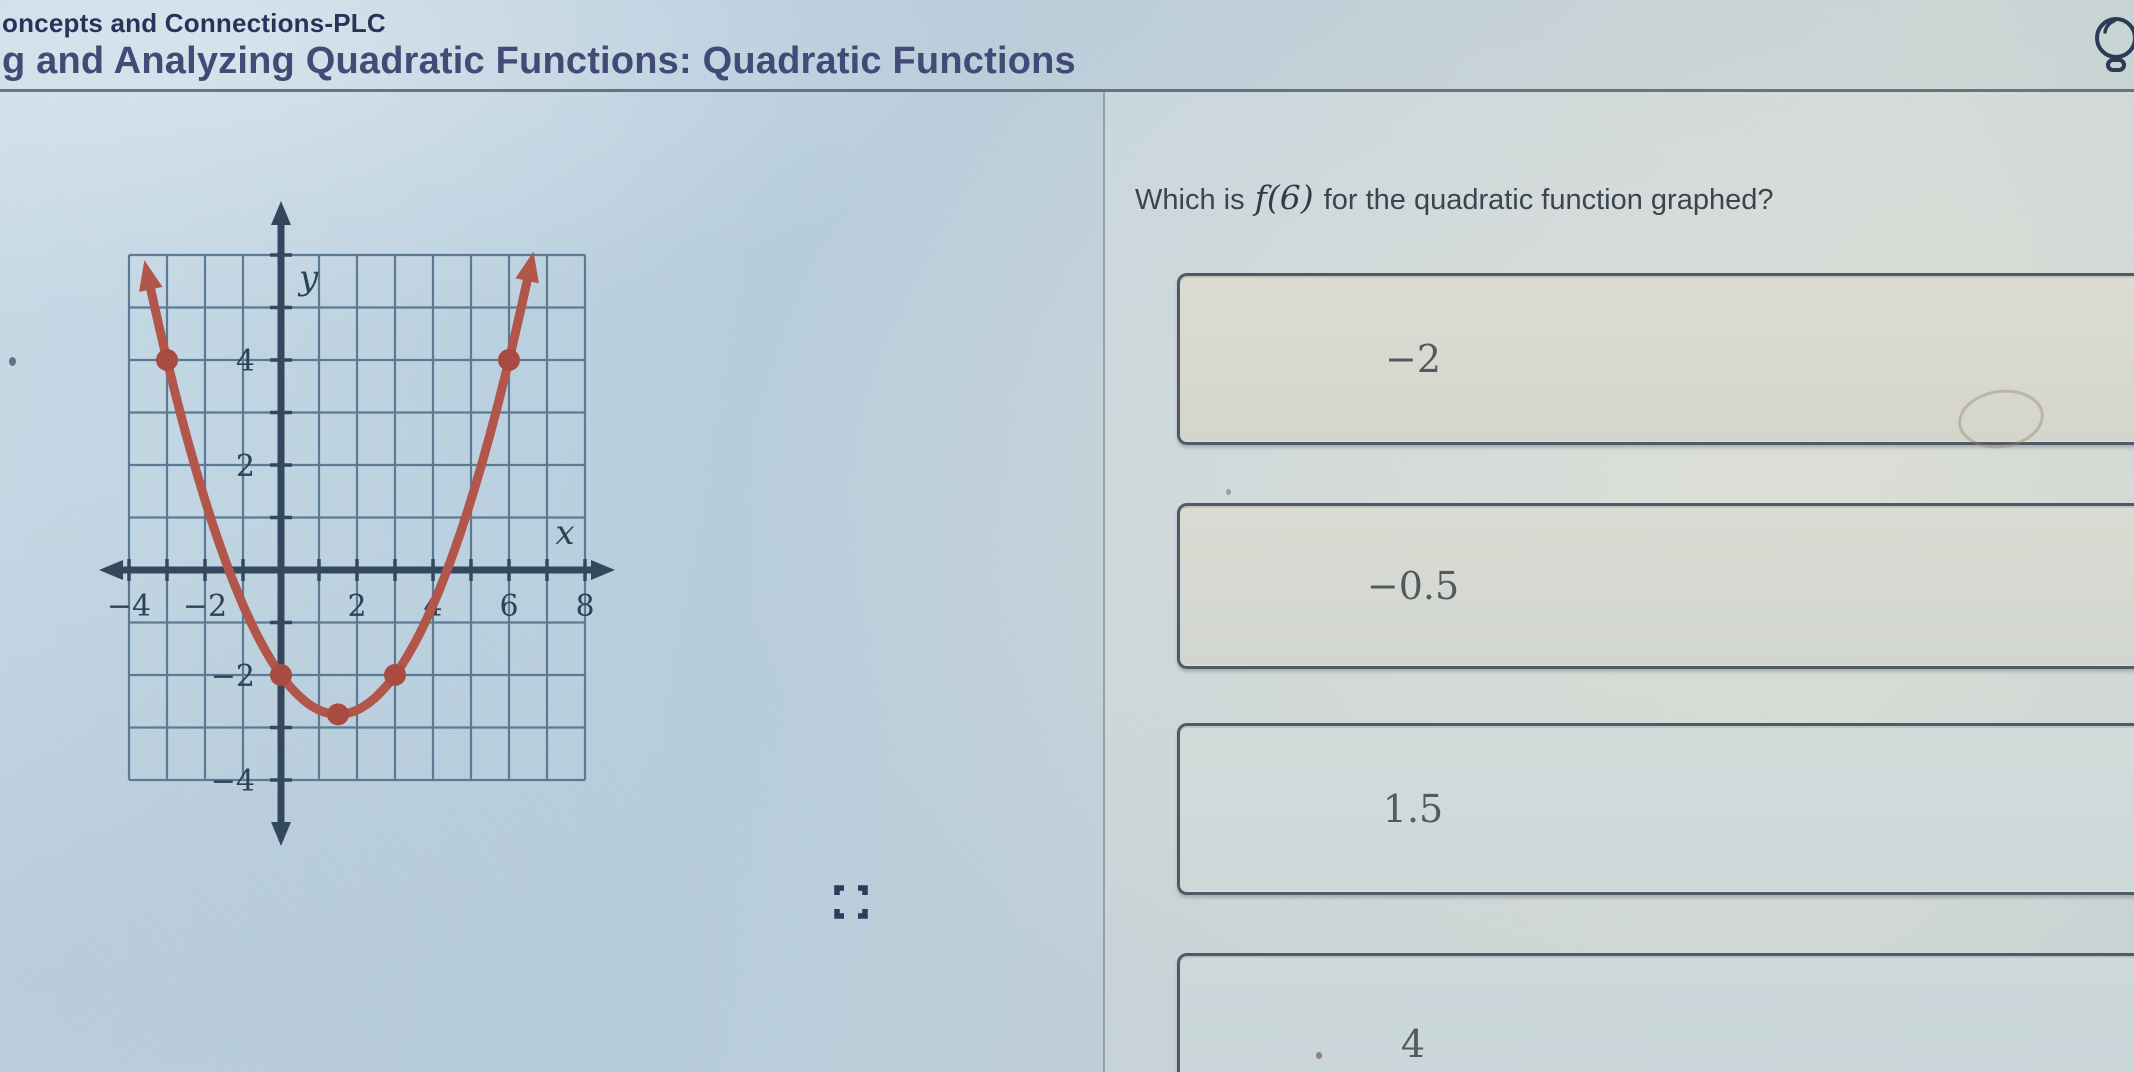  Describe the element at coordinates (564, 533) in the screenshot. I see `svg-text: x` at that location.